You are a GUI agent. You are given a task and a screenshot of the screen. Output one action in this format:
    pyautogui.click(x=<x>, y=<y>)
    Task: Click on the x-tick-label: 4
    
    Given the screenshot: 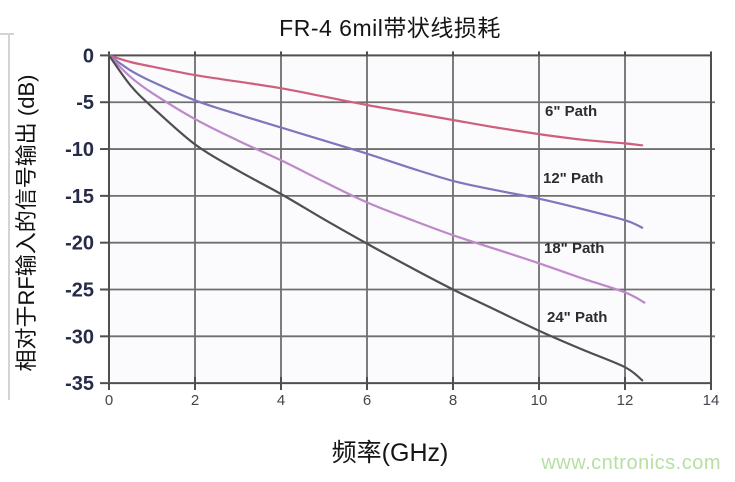 What is the action you would take?
    pyautogui.click(x=281, y=400)
    